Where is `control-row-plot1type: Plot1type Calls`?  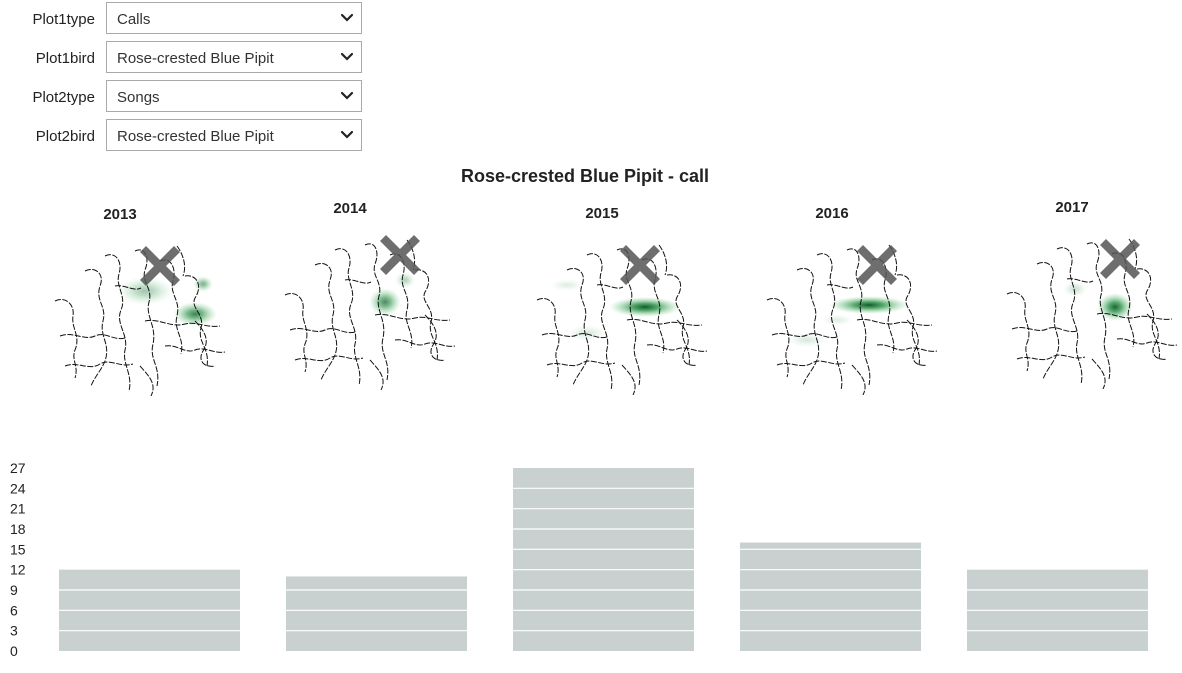
control-row-plot1type: Plot1type Calls is located at coordinates (190, 19).